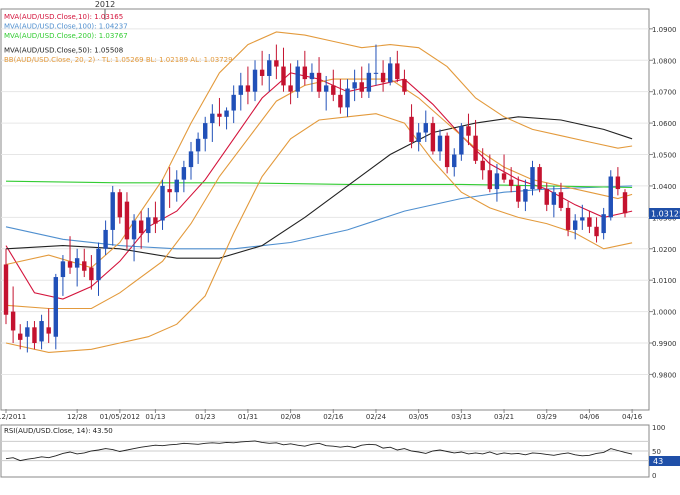 The height and width of the screenshot is (495, 680). Describe the element at coordinates (658, 461) in the screenshot. I see `rsi-badge: 43` at that location.